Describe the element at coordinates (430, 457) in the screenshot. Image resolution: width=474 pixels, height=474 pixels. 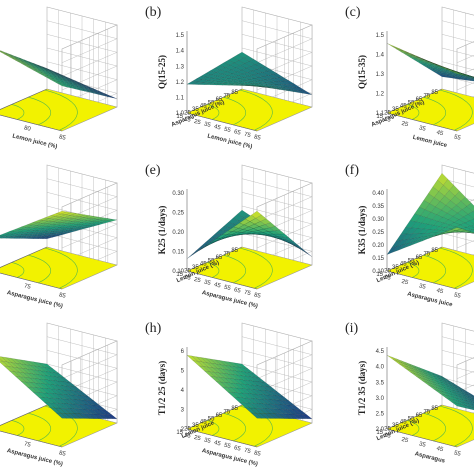
I see `x-axis-label: Asparagus` at that location.